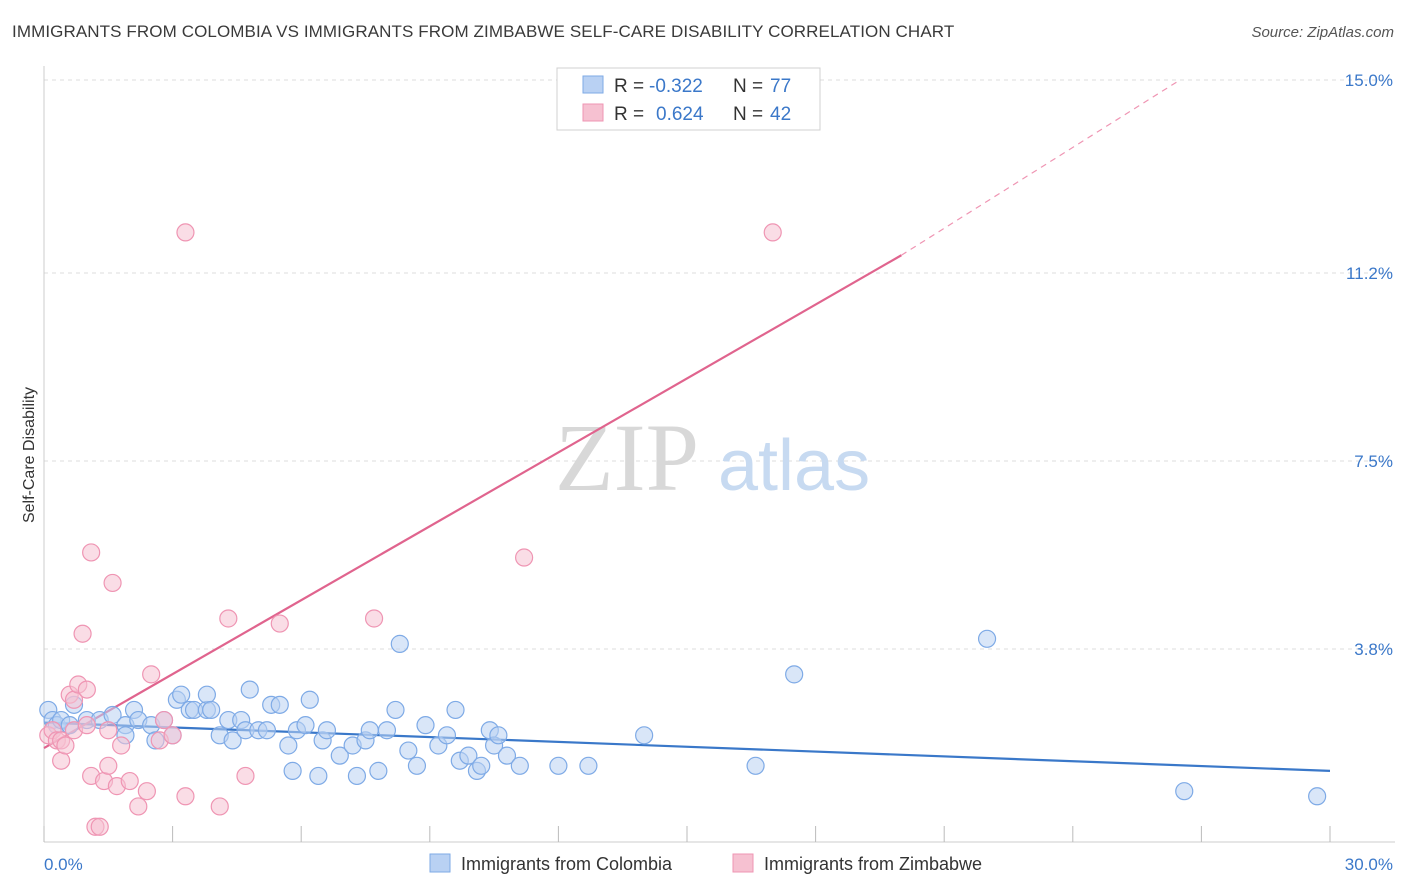 The width and height of the screenshot is (1406, 892). Describe the element at coordinates (29, 455) in the screenshot. I see `y-axis-label: Self-Care Disability` at that location.